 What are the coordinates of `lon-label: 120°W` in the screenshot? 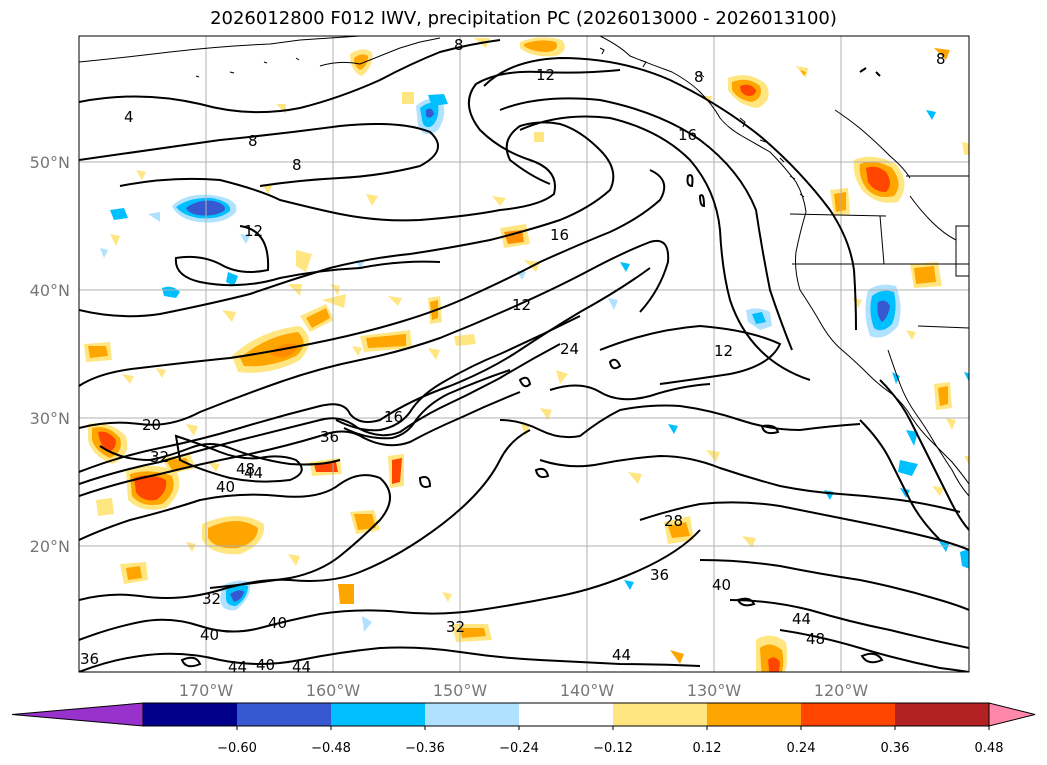 It's located at (841, 690).